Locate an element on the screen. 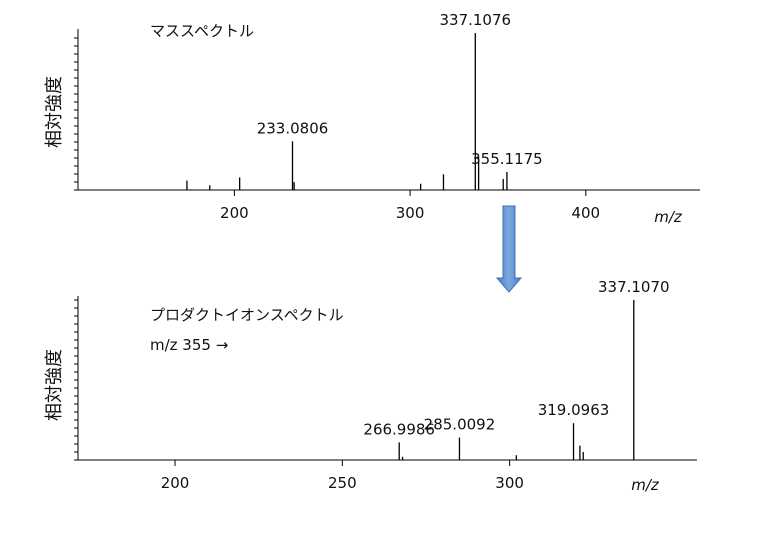  peak-label: 233.0806 is located at coordinates (293, 128).